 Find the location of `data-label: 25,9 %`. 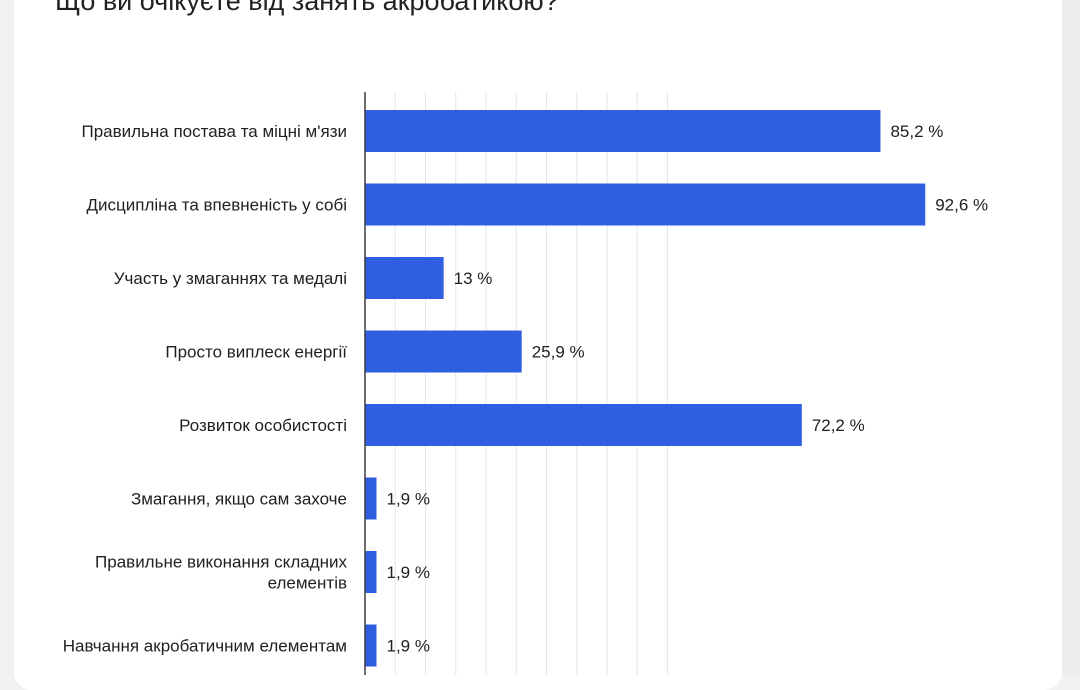

data-label: 25,9 % is located at coordinates (558, 352).